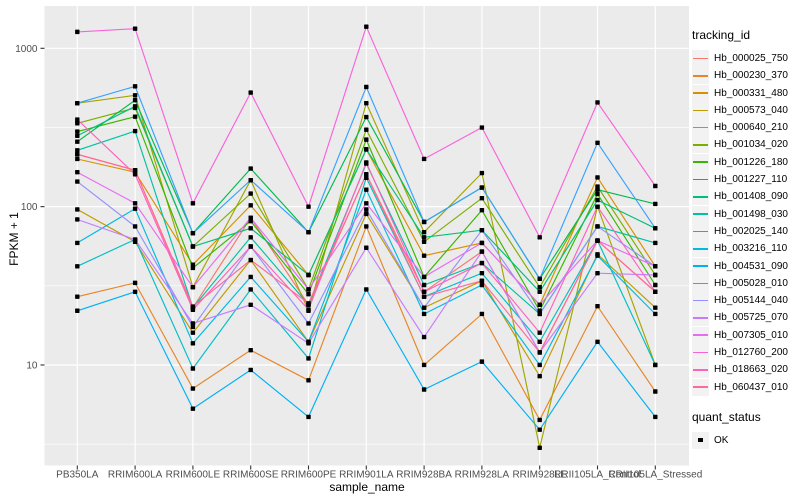 This screenshot has width=800, height=500. Describe the element at coordinates (751, 231) in the screenshot. I see `legend-entry-label: Hb_002025_140` at that location.